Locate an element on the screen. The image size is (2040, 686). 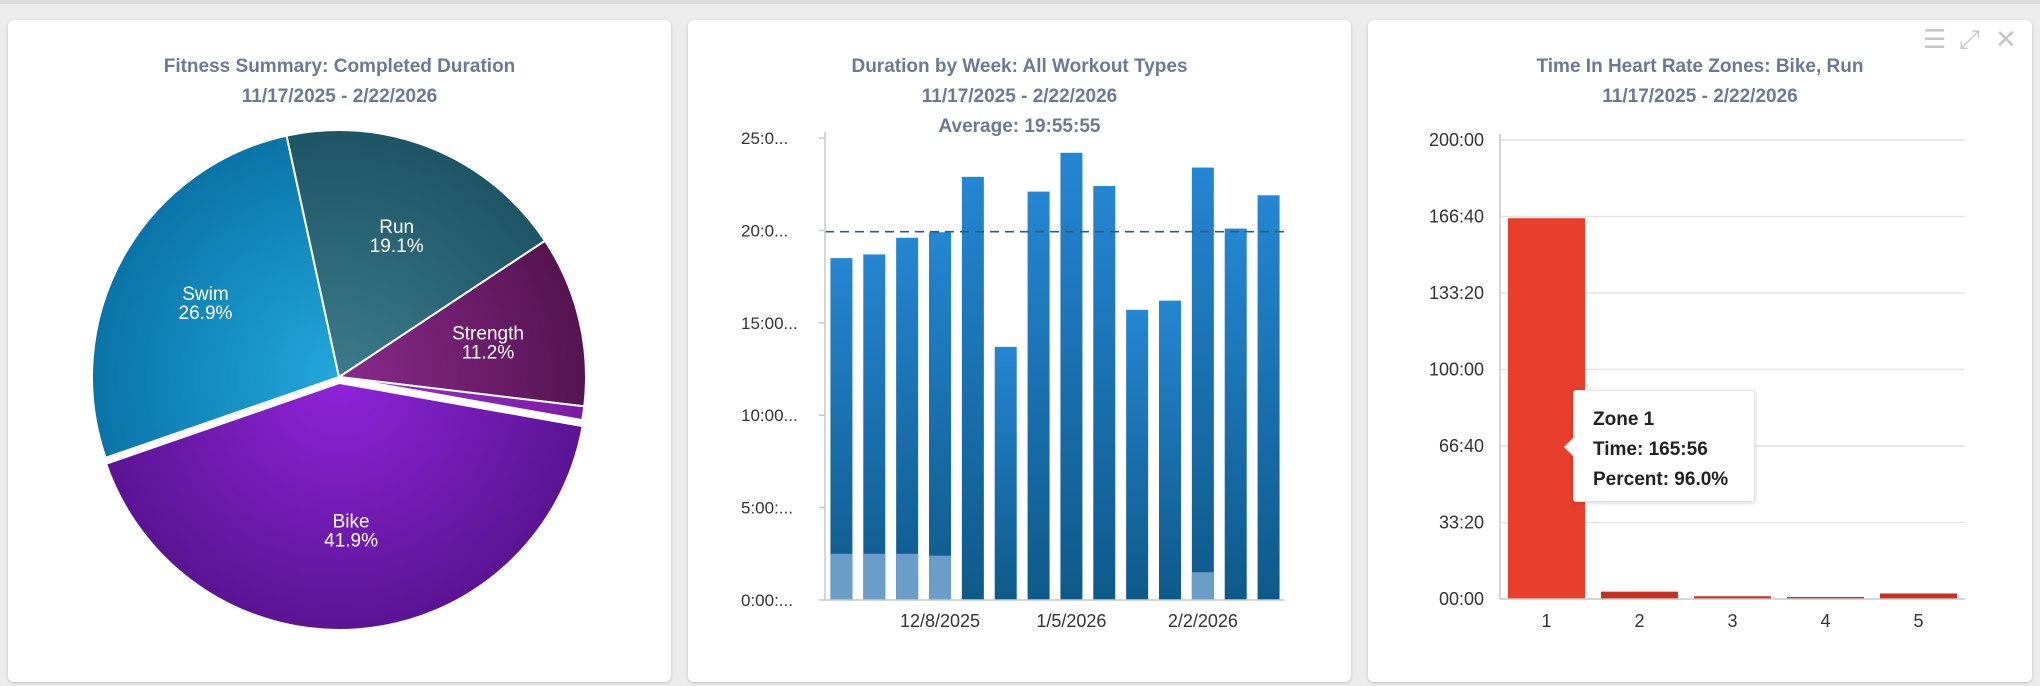
pie-percent-strength: 11.2% is located at coordinates (488, 353).